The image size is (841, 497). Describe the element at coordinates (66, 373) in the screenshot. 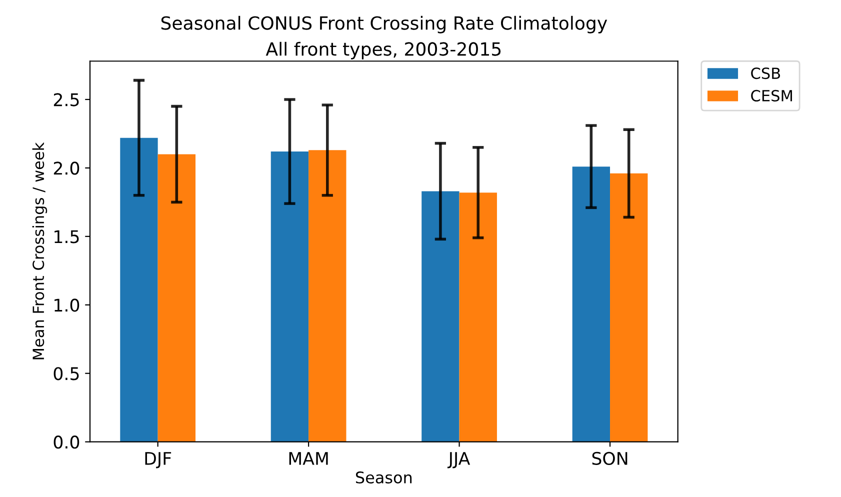

I see `y-tick-label: 0.5` at that location.